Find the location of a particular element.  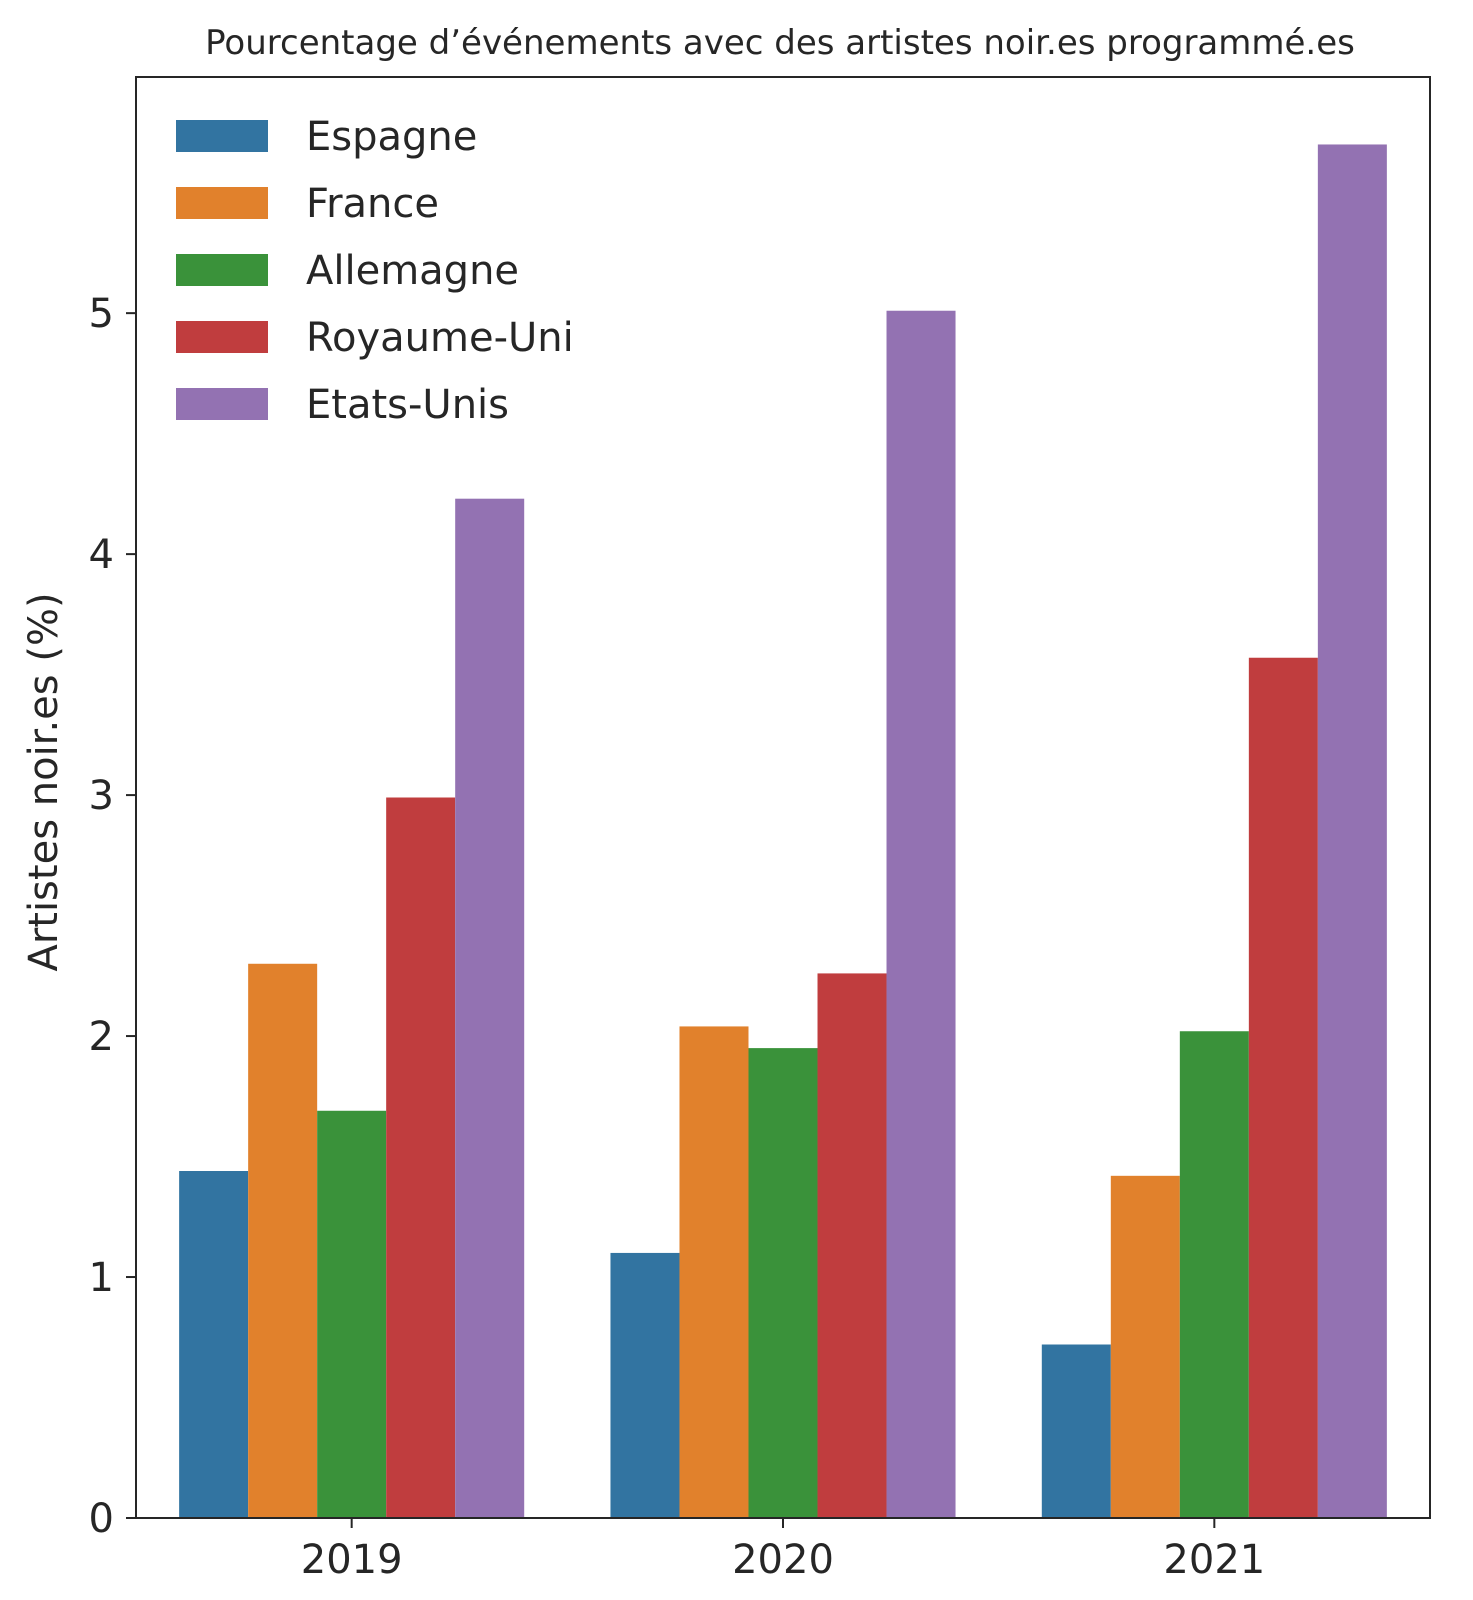

legend-label: Royaume-Uni is located at coordinates (440, 338).